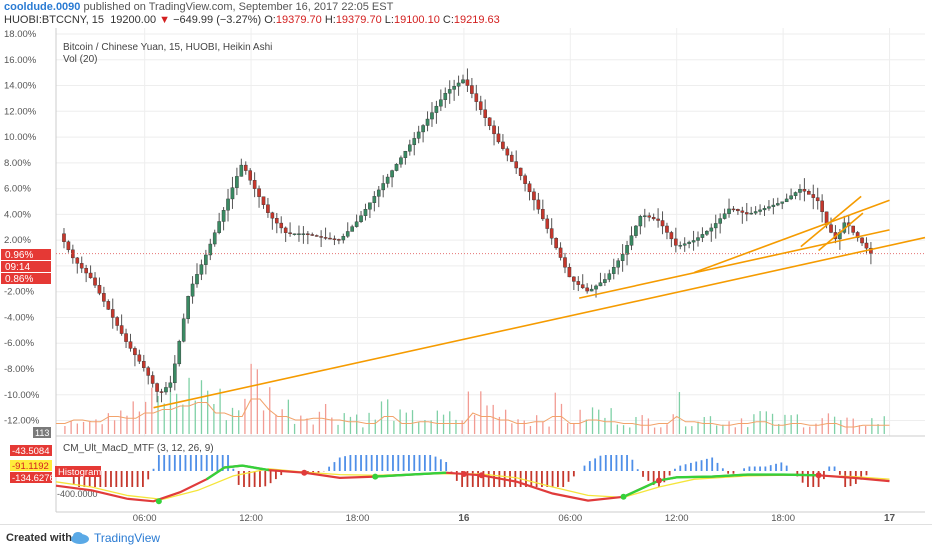 This screenshot has height=551, width=932. What do you see at coordinates (17, 214) in the screenshot?
I see `y-tick-label: 4.00%` at bounding box center [17, 214].